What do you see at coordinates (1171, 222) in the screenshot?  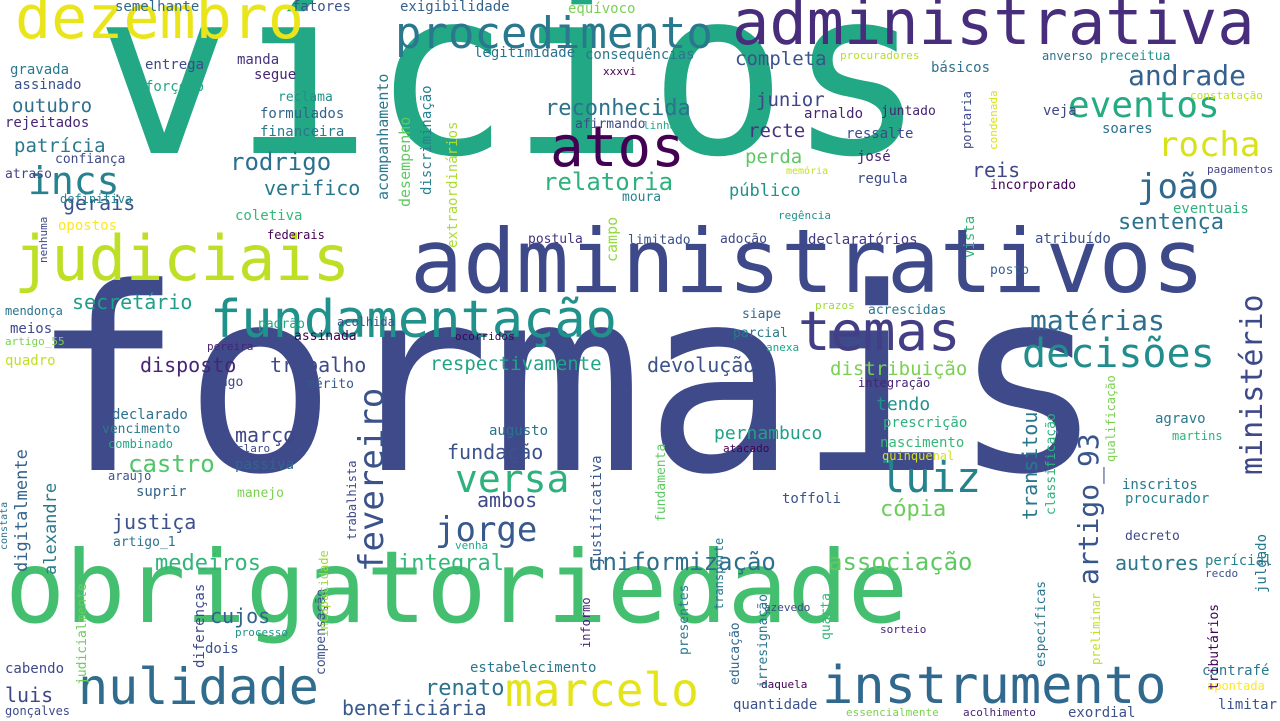 I see `cloud-word: sentença` at bounding box center [1171, 222].